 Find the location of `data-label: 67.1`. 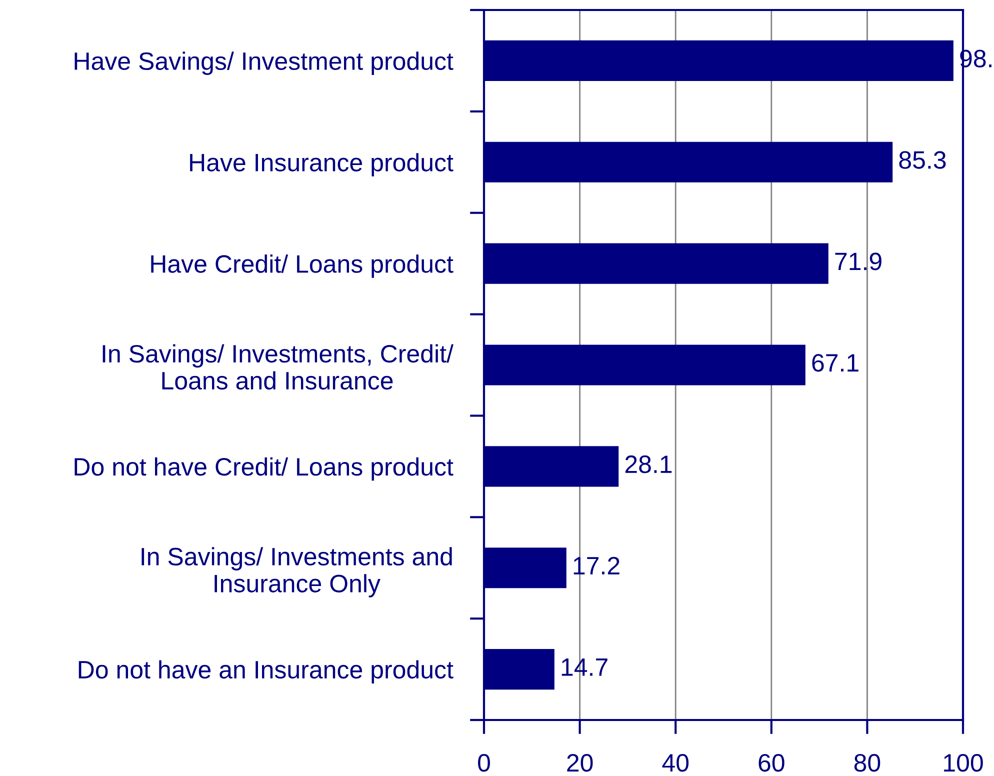

data-label: 67.1 is located at coordinates (835, 363).